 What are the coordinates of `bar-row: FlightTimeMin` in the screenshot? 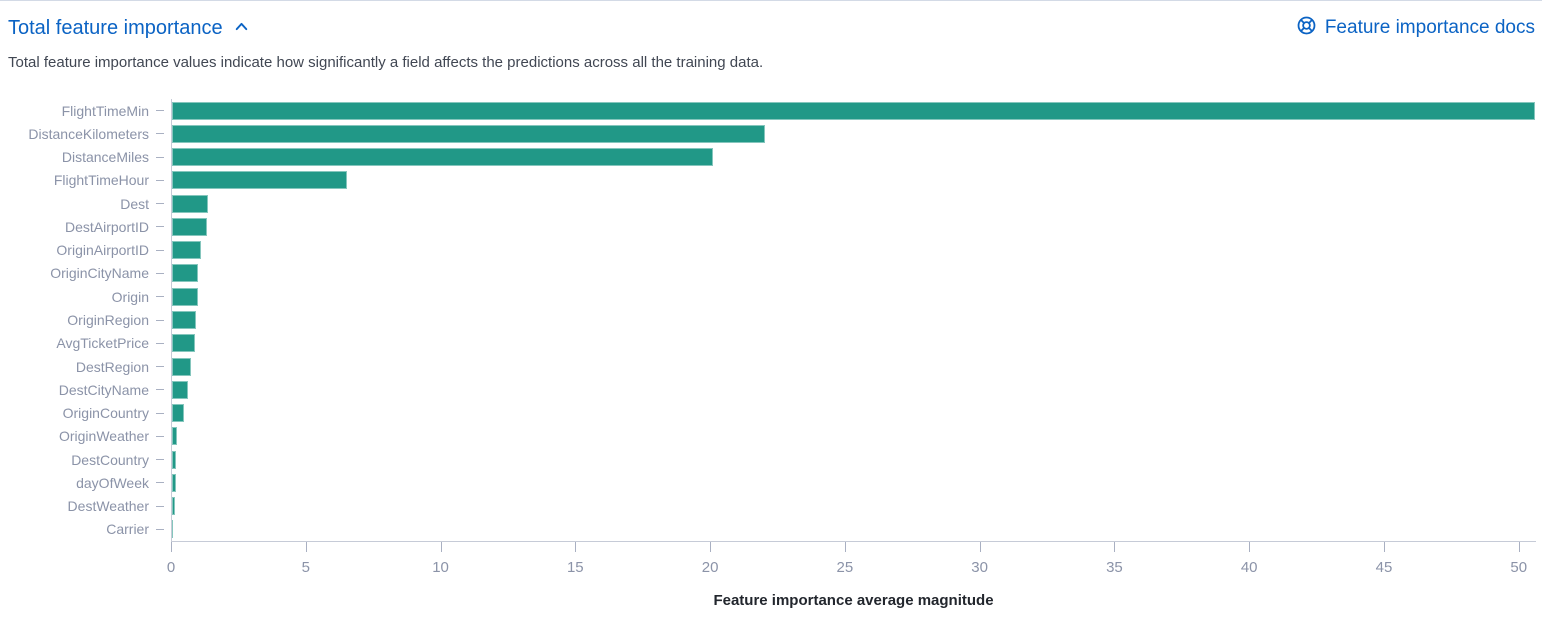 It's located at (772, 111).